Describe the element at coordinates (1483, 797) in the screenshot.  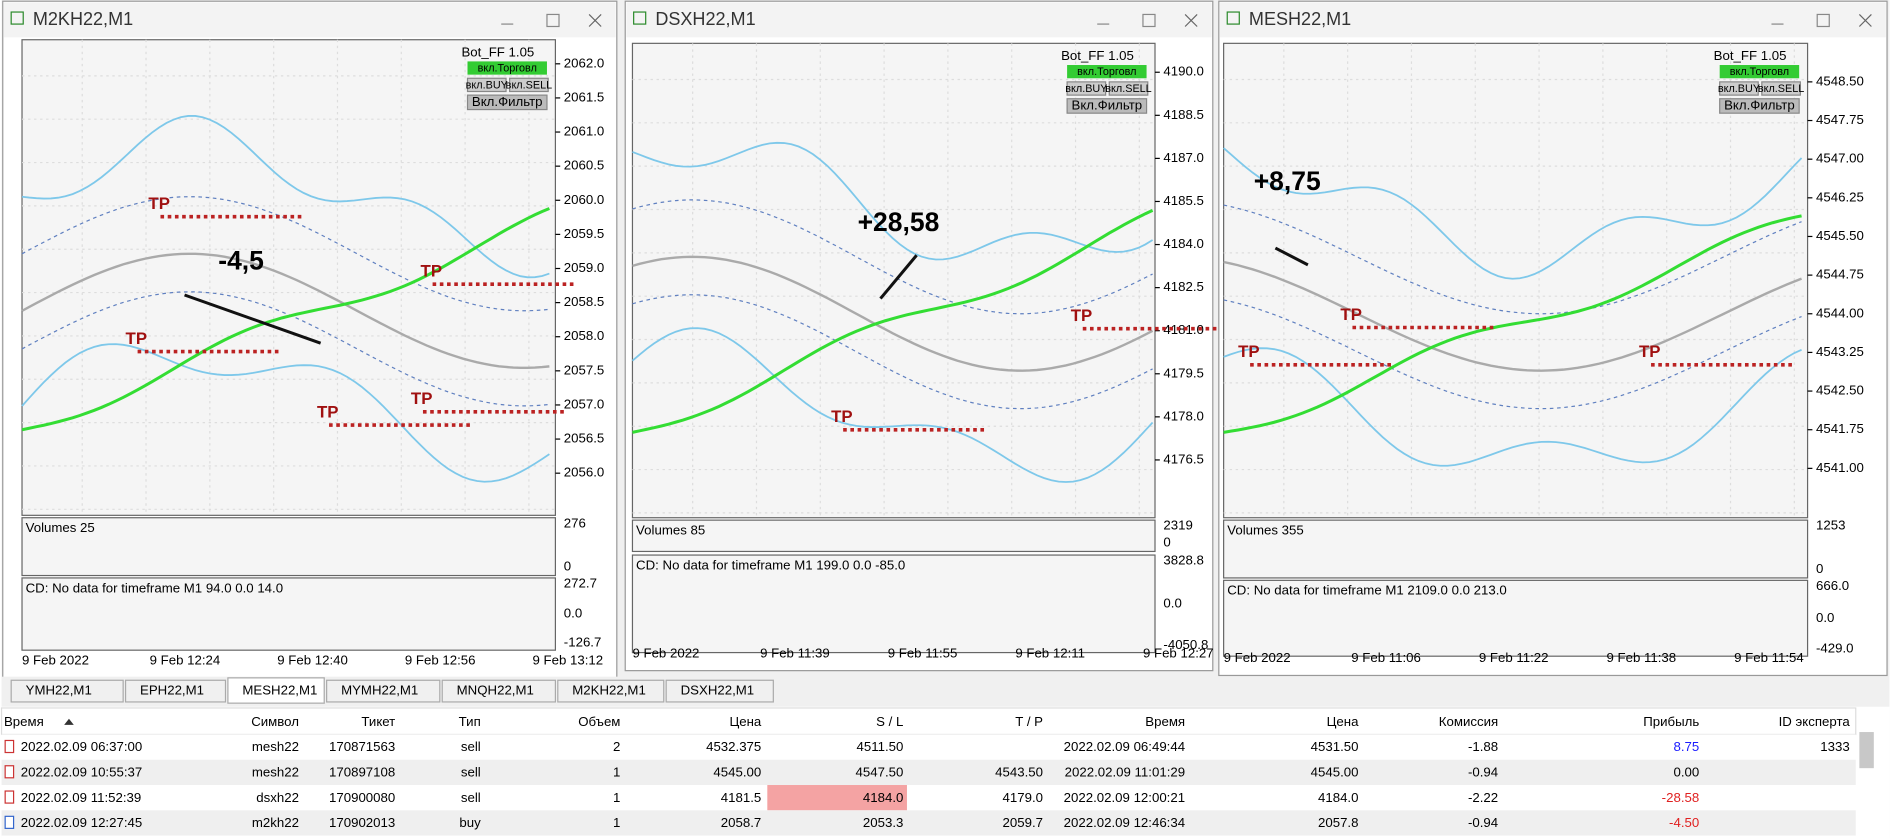
I see `table-cell: -2.22` at that location.